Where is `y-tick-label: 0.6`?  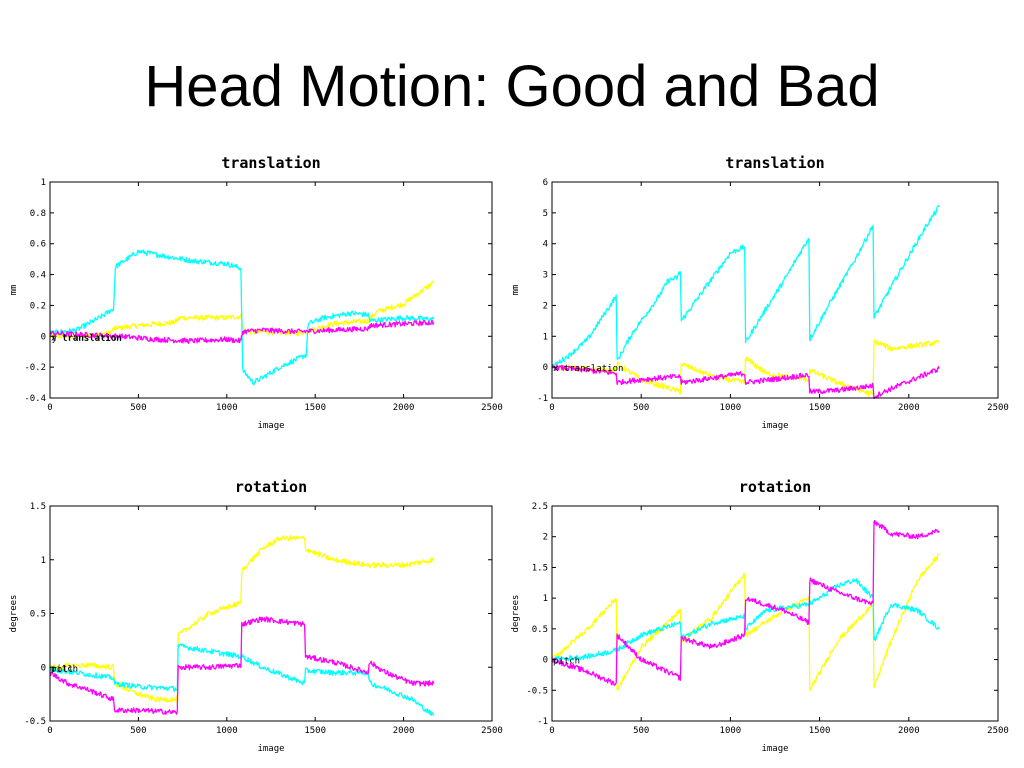
y-tick-label: 0.6 is located at coordinates (38, 245).